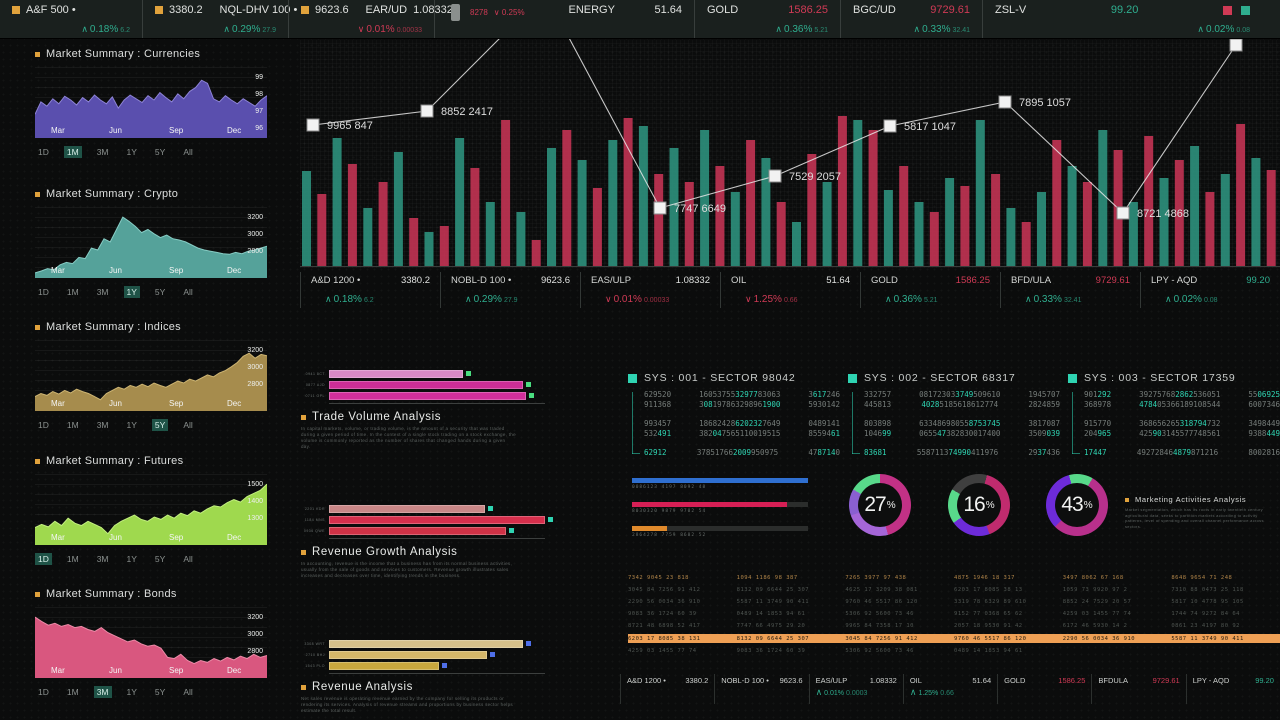 The height and width of the screenshot is (720, 1280). Describe the element at coordinates (979, 505) in the screenshot. I see `donut-center: 16%` at that location.